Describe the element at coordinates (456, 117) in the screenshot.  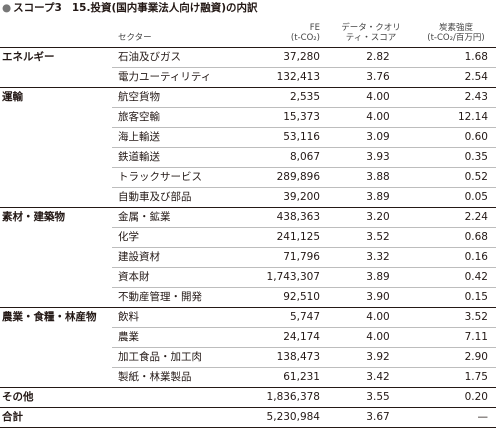
I see `carbon-intensity-cell: 12.14` at that location.